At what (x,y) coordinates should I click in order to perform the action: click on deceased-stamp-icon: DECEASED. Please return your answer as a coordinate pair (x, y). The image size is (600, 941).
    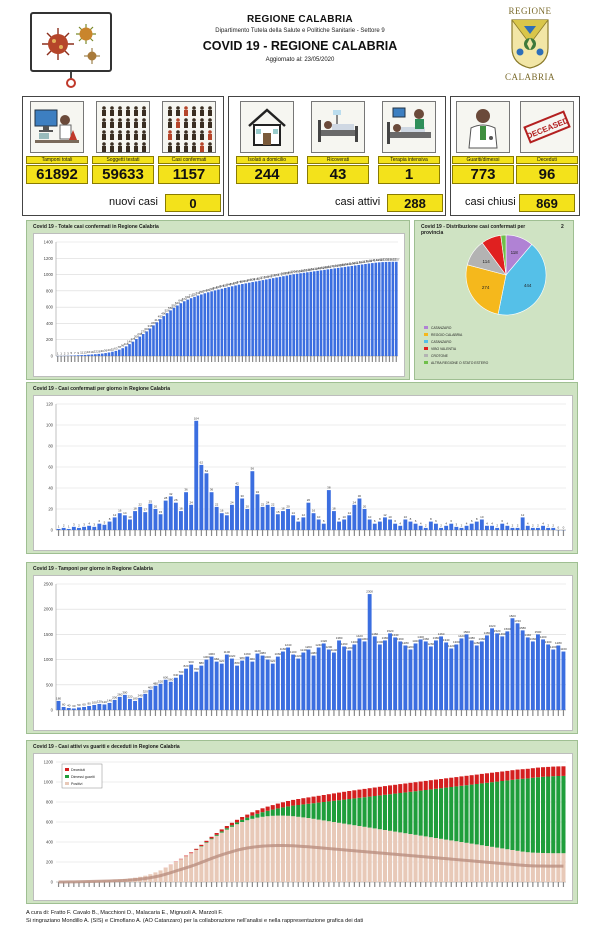
    Looking at the image, I should click on (547, 127).